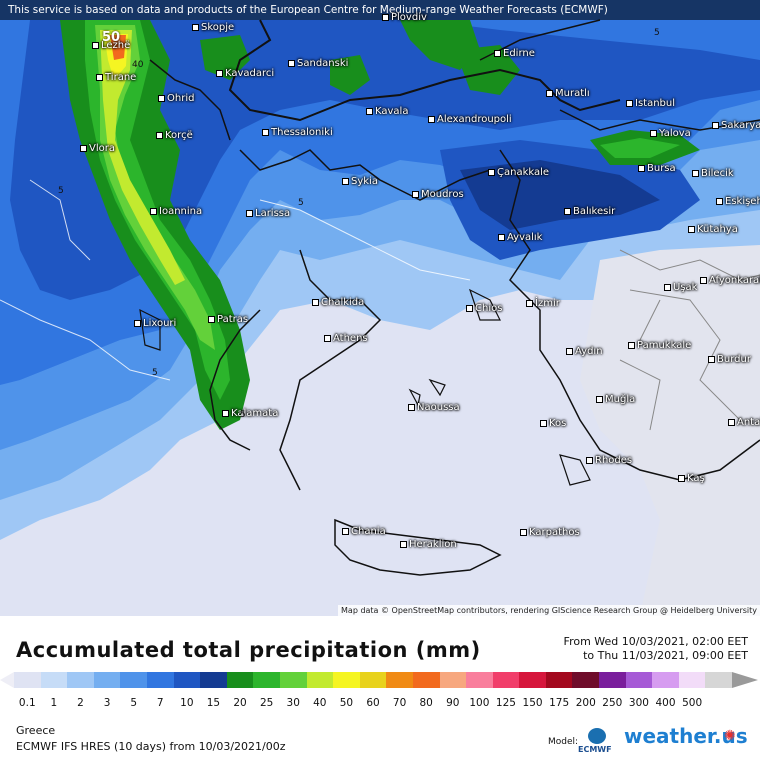  I want to click on city-label: Naoussa, so click(434, 407).